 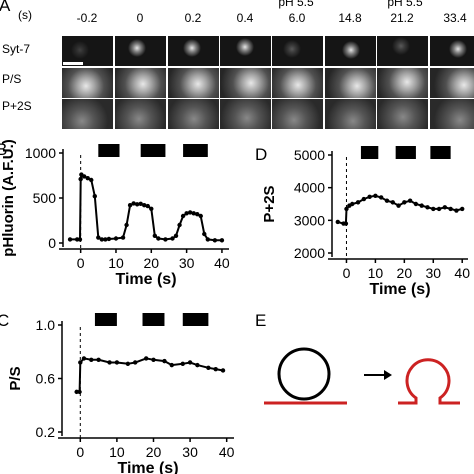 I want to click on y-tick-label: 2000, so click(x=309, y=253).